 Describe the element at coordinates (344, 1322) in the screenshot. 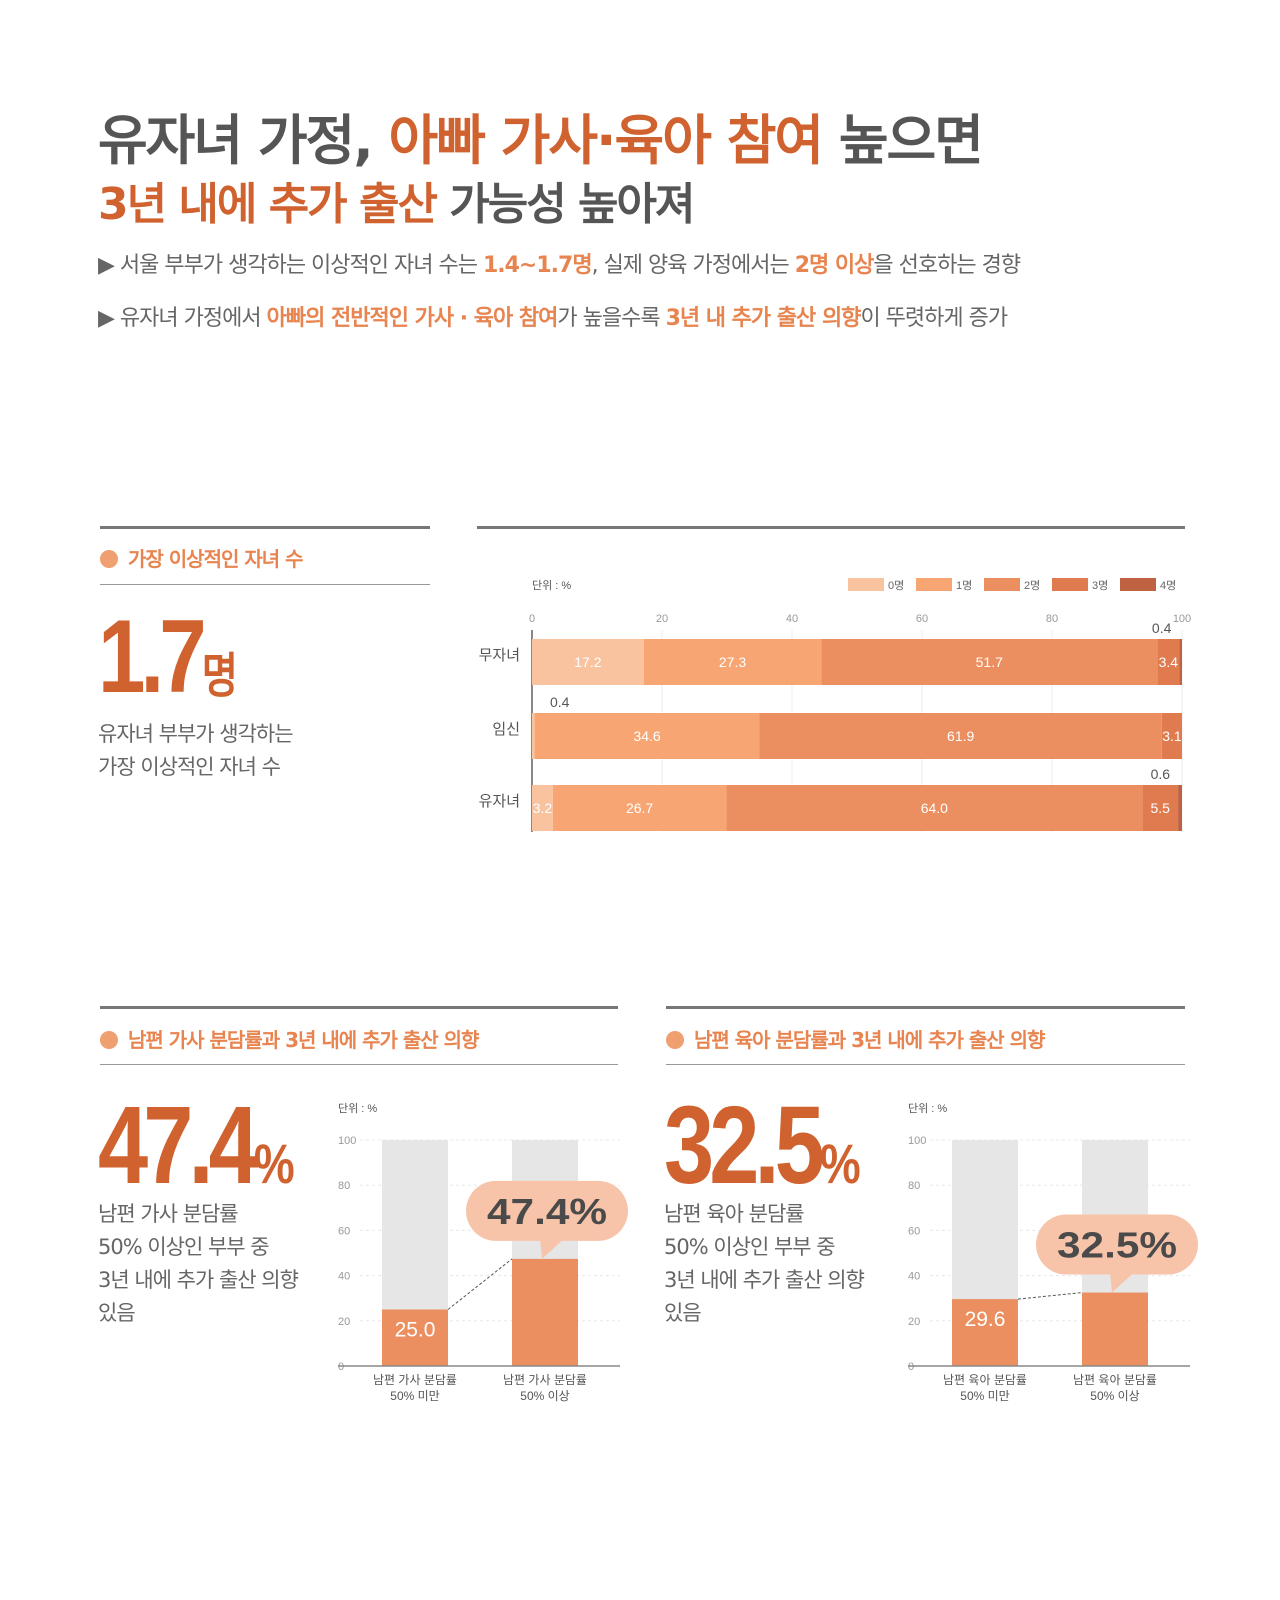

I see `y-tick-label: 20` at that location.